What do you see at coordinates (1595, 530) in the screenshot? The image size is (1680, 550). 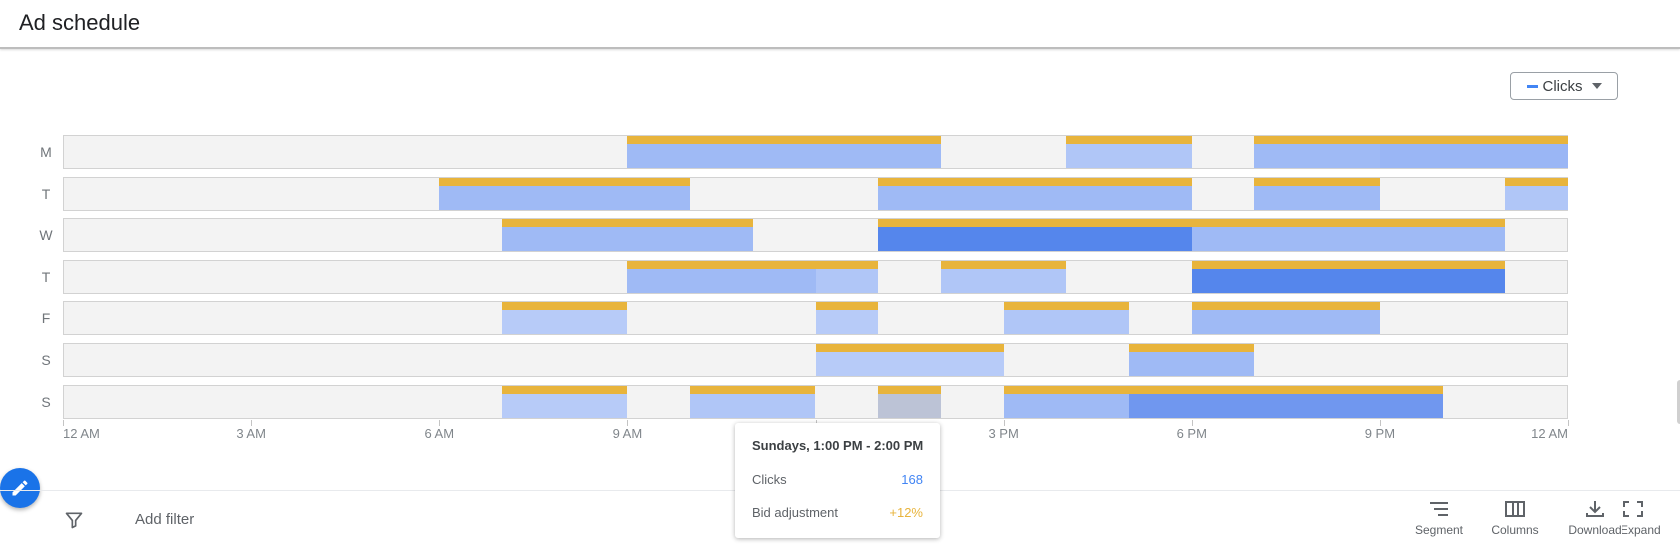 I see `download-label: Download` at bounding box center [1595, 530].